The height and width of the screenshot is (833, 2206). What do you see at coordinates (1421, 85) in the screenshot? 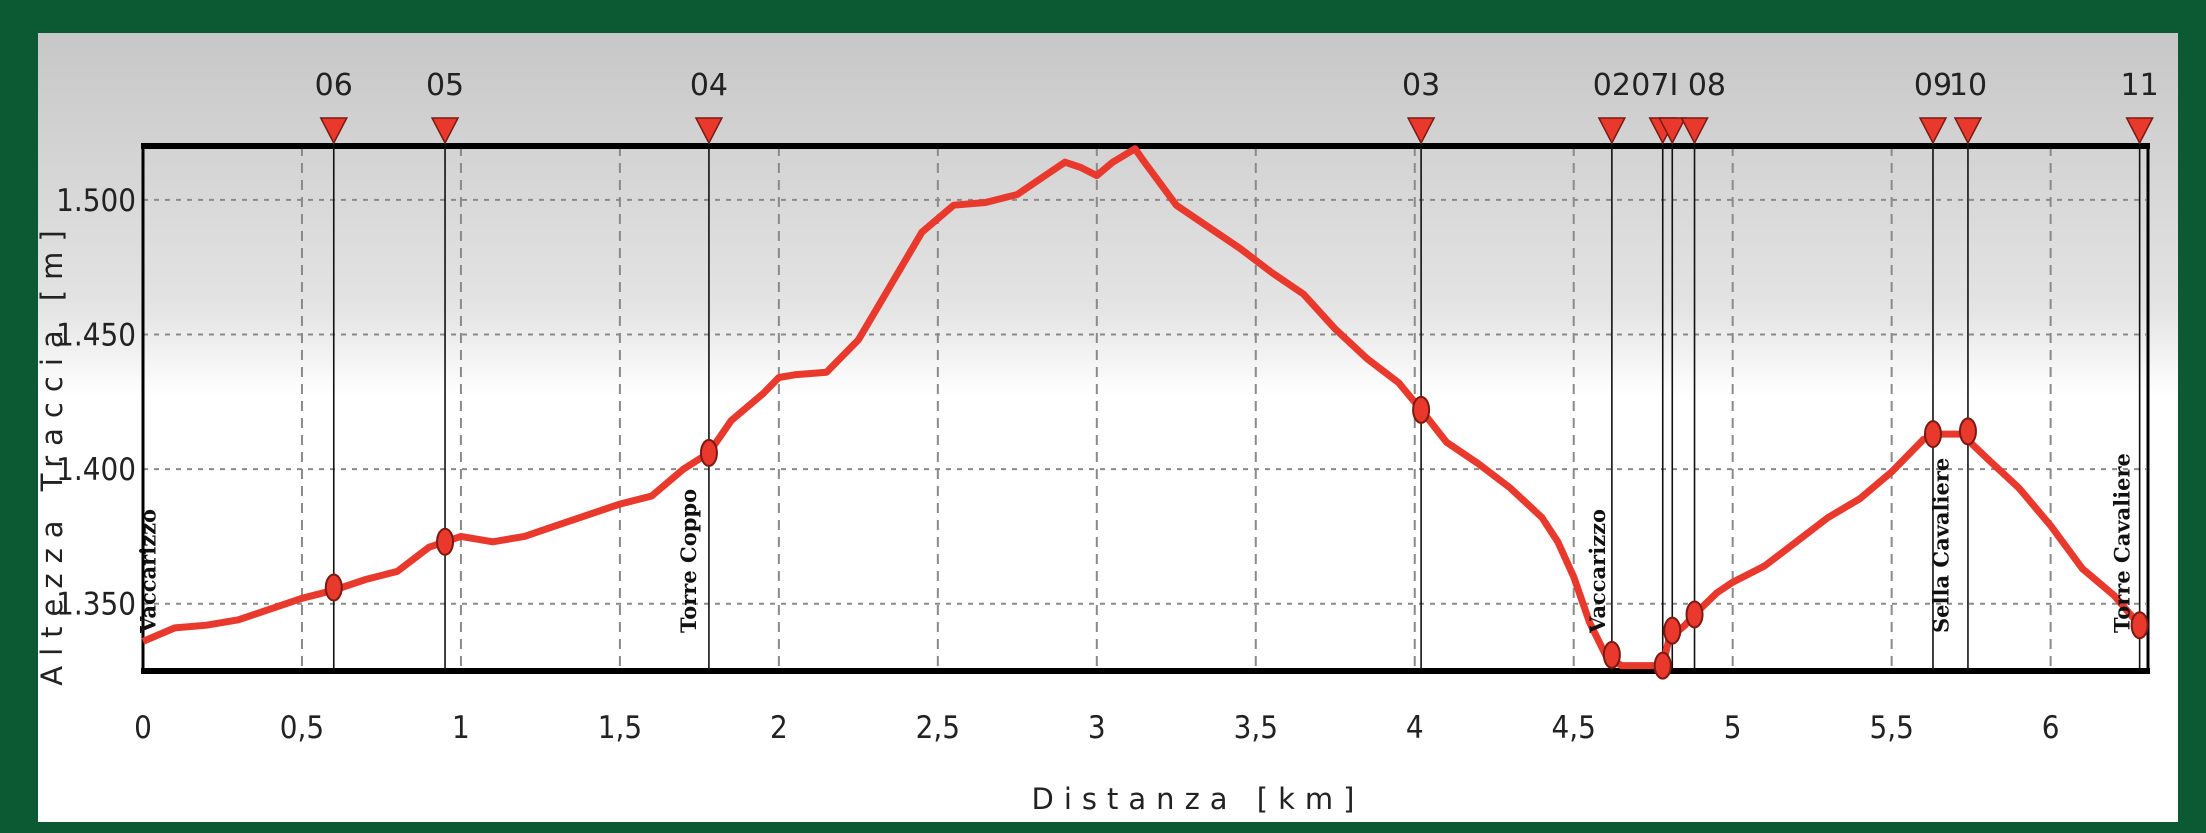
I see `waypoint-label: 03` at bounding box center [1421, 85].